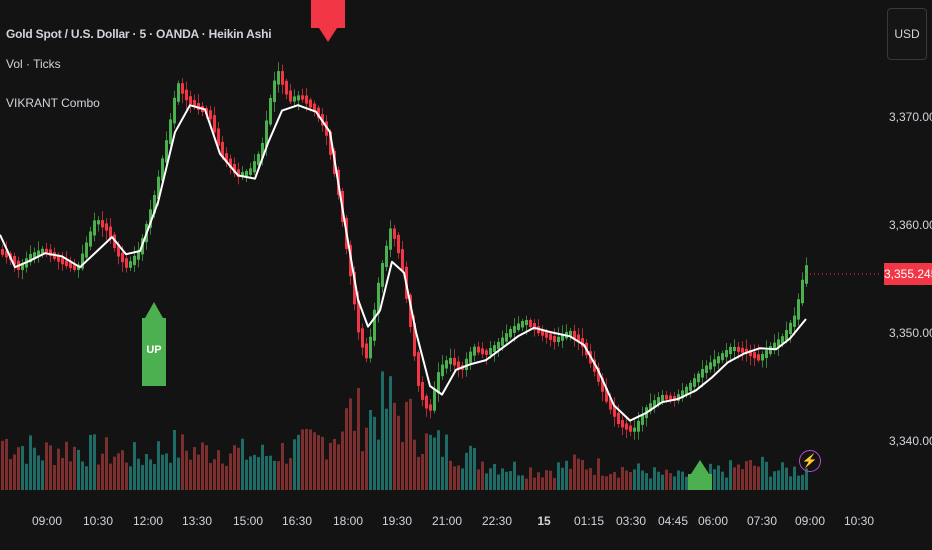 Image resolution: width=932 pixels, height=550 pixels. I want to click on lightning-icon: ⚡, so click(810, 461).